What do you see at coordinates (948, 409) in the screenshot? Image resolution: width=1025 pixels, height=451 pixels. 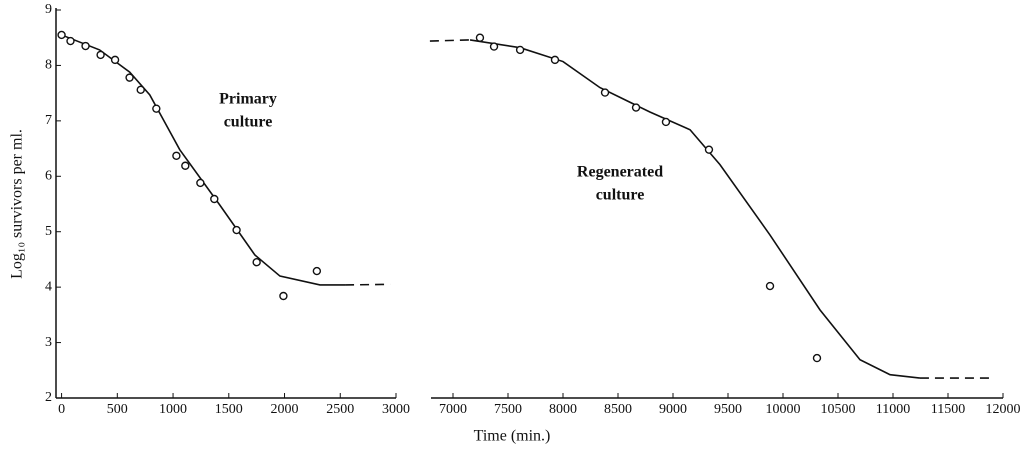 I see `x-tick-label: 11500` at bounding box center [948, 409].